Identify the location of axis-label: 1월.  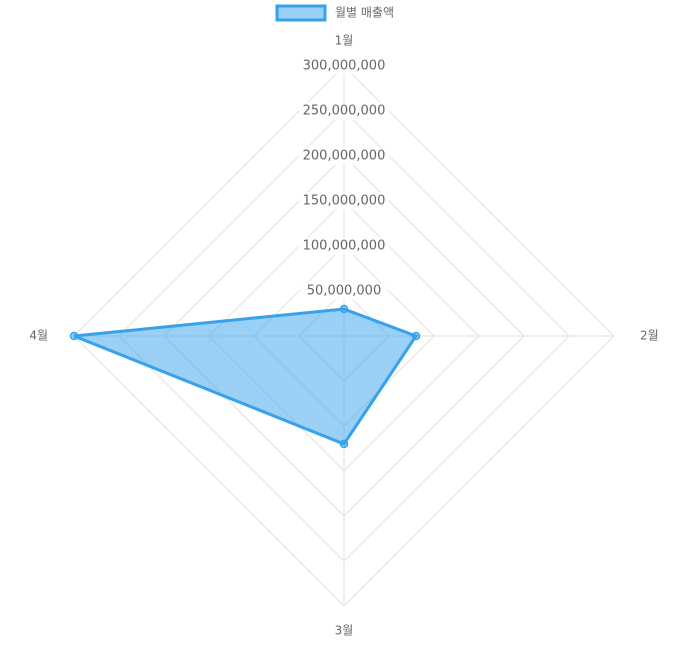
(344, 41).